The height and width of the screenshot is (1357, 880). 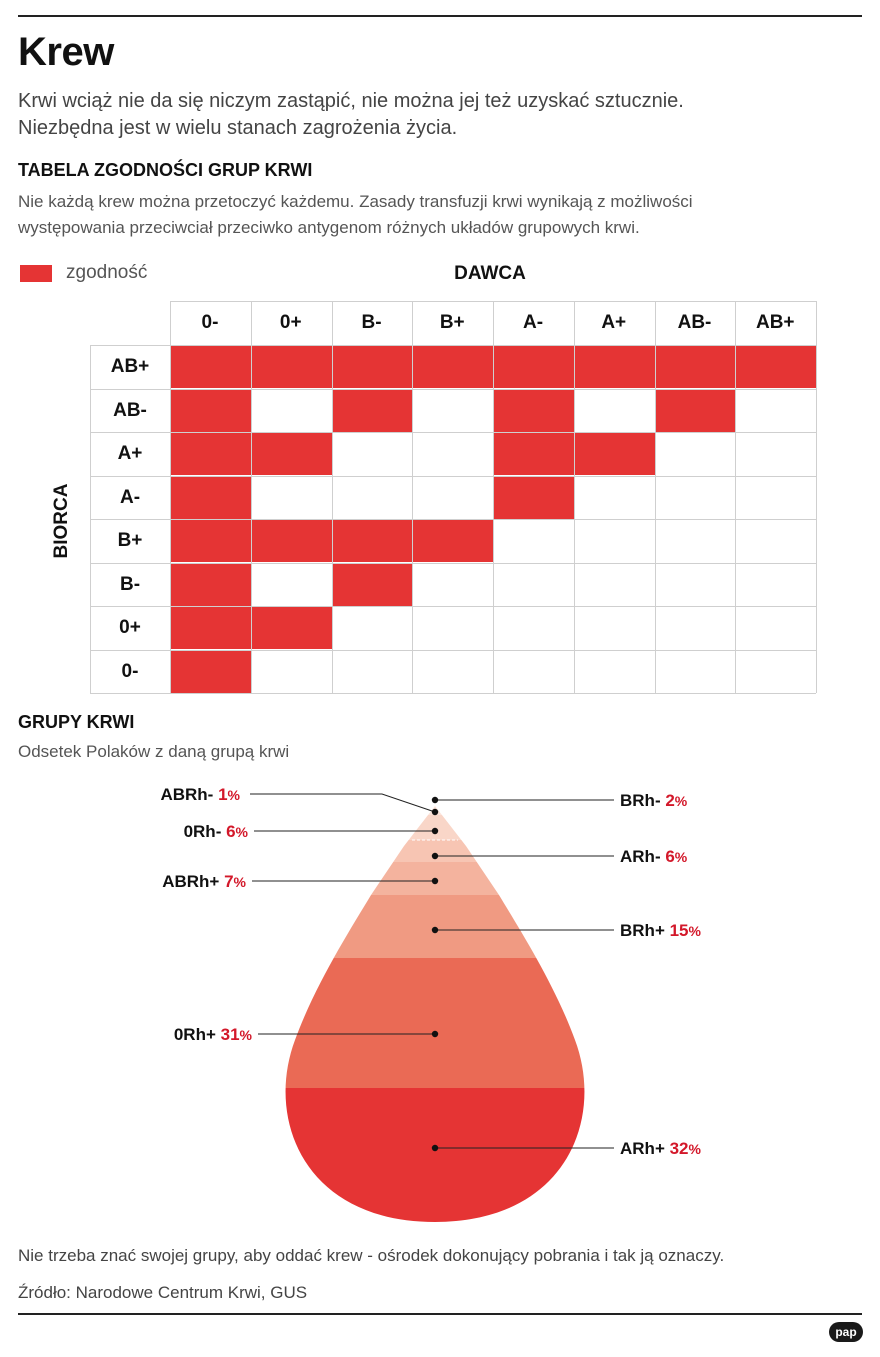 I want to click on drop-band-ABRh+, so click(x=435, y=926).